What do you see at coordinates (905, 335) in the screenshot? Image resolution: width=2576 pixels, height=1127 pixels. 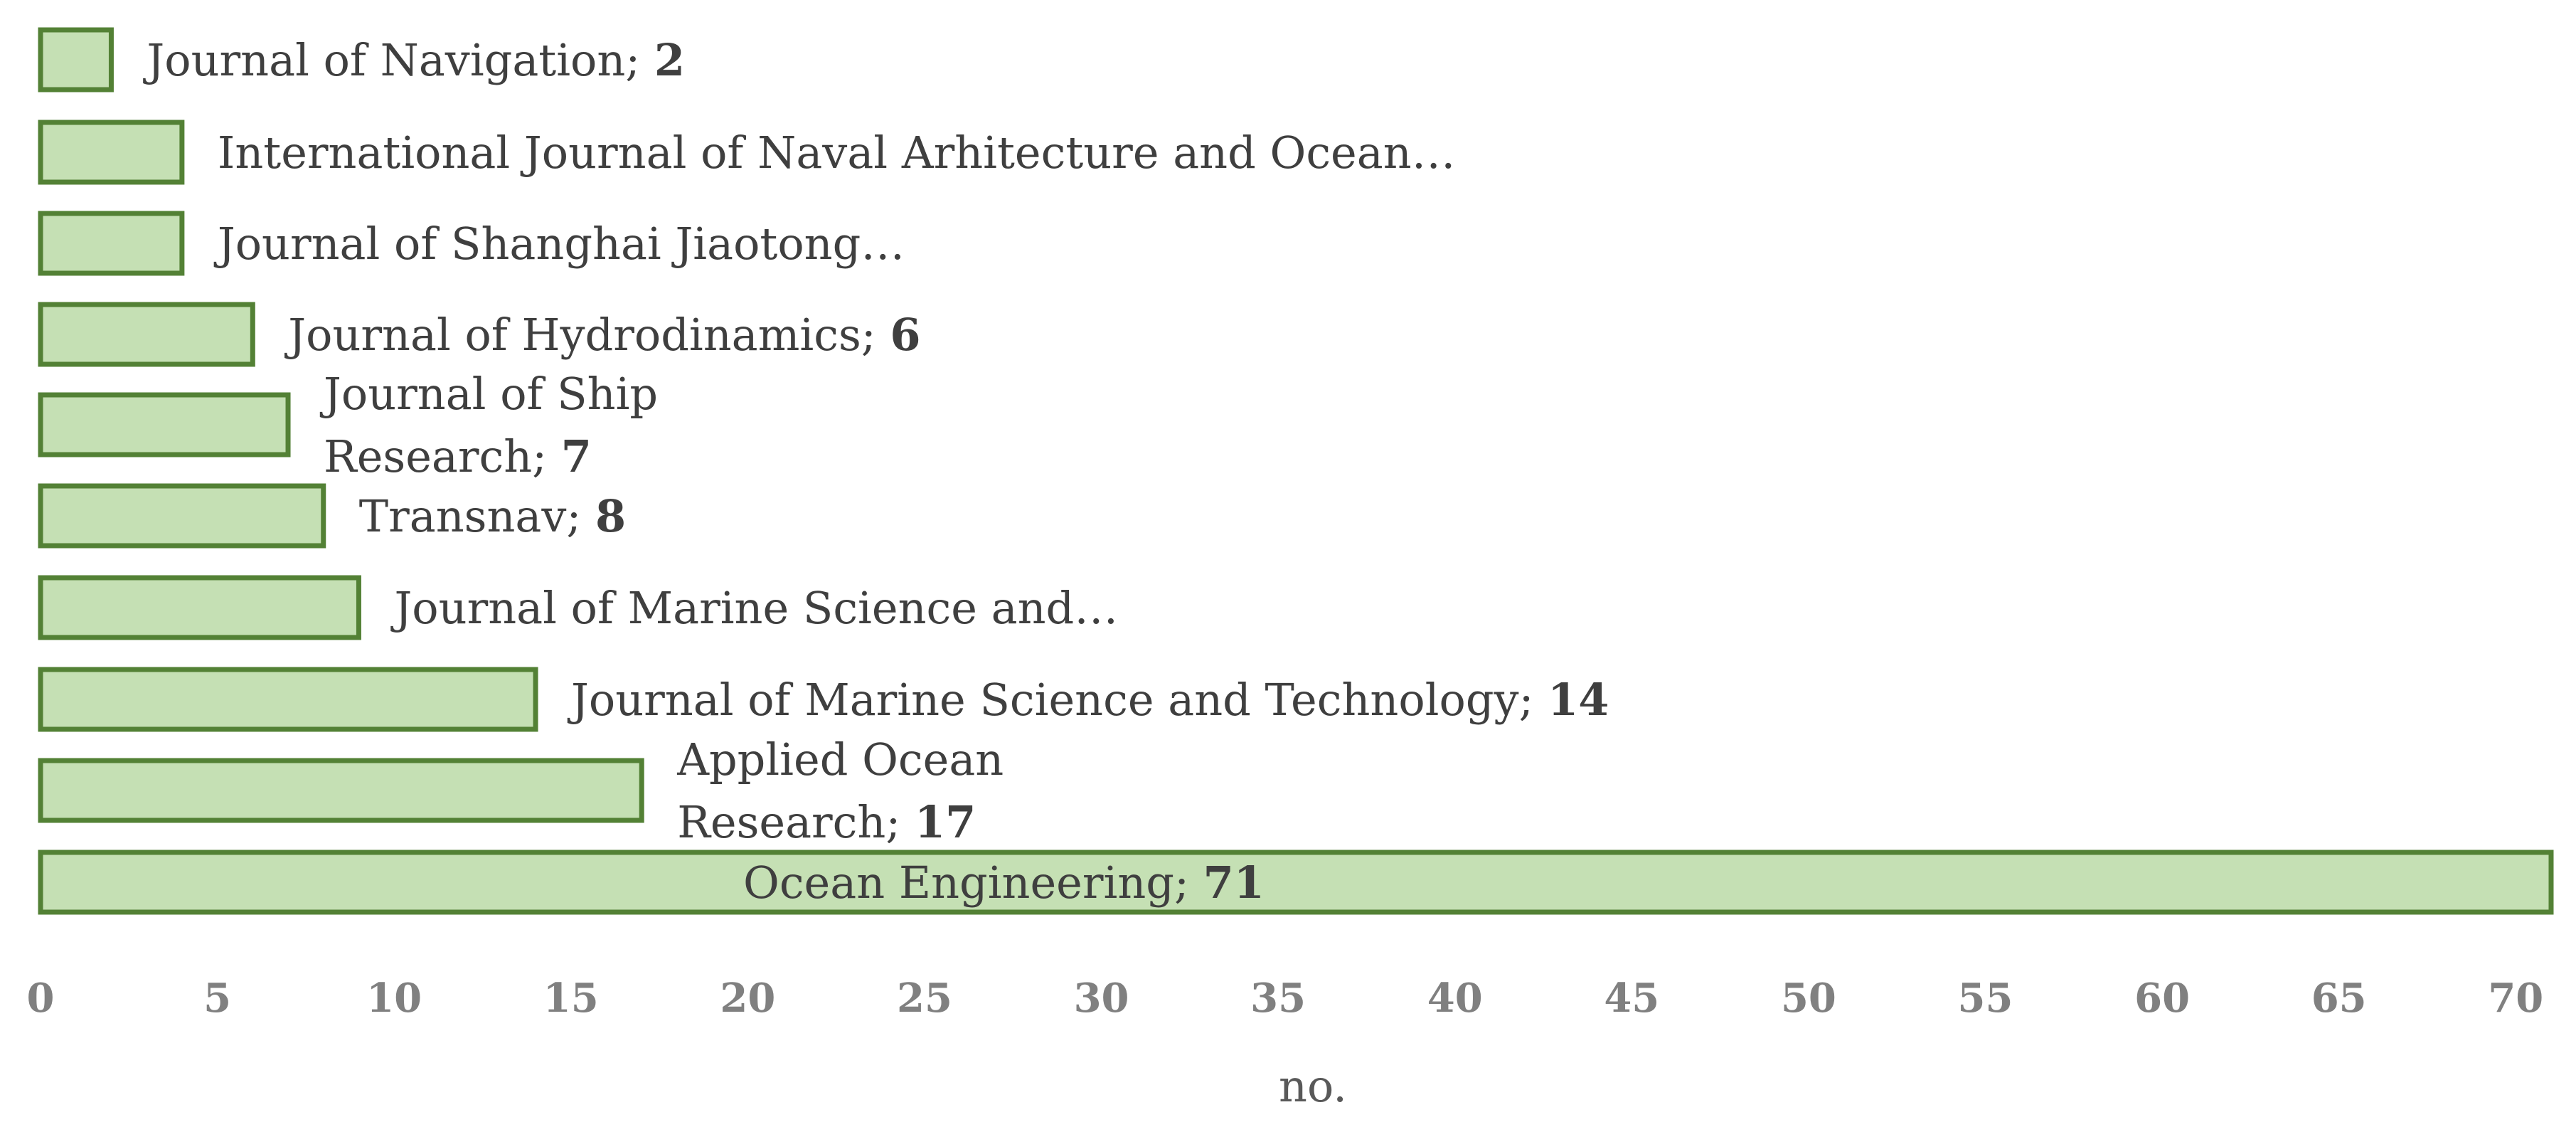 I see `bar-value-label: 6` at bounding box center [905, 335].